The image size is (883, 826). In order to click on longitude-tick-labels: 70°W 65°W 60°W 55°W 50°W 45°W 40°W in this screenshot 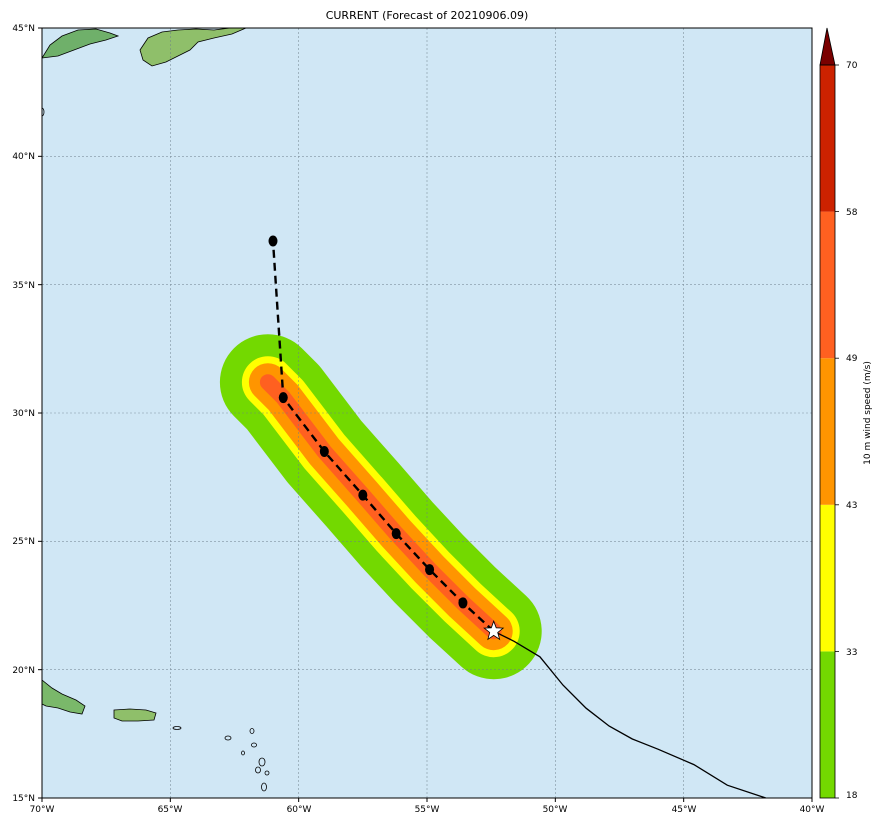, I will do `click(427, 810)`.